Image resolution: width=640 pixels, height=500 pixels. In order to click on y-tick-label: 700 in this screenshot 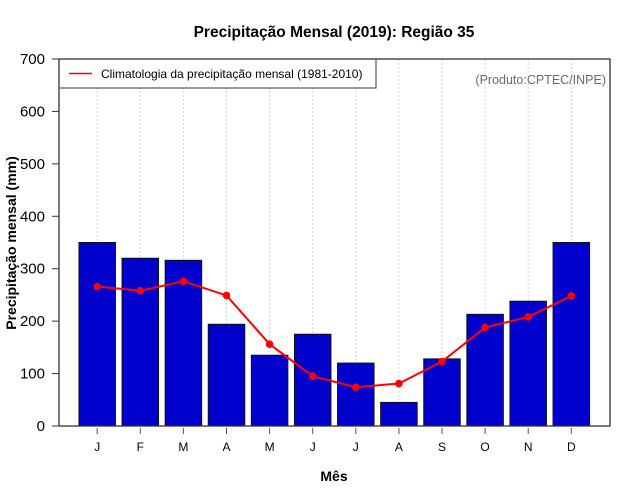, I will do `click(32, 59)`.